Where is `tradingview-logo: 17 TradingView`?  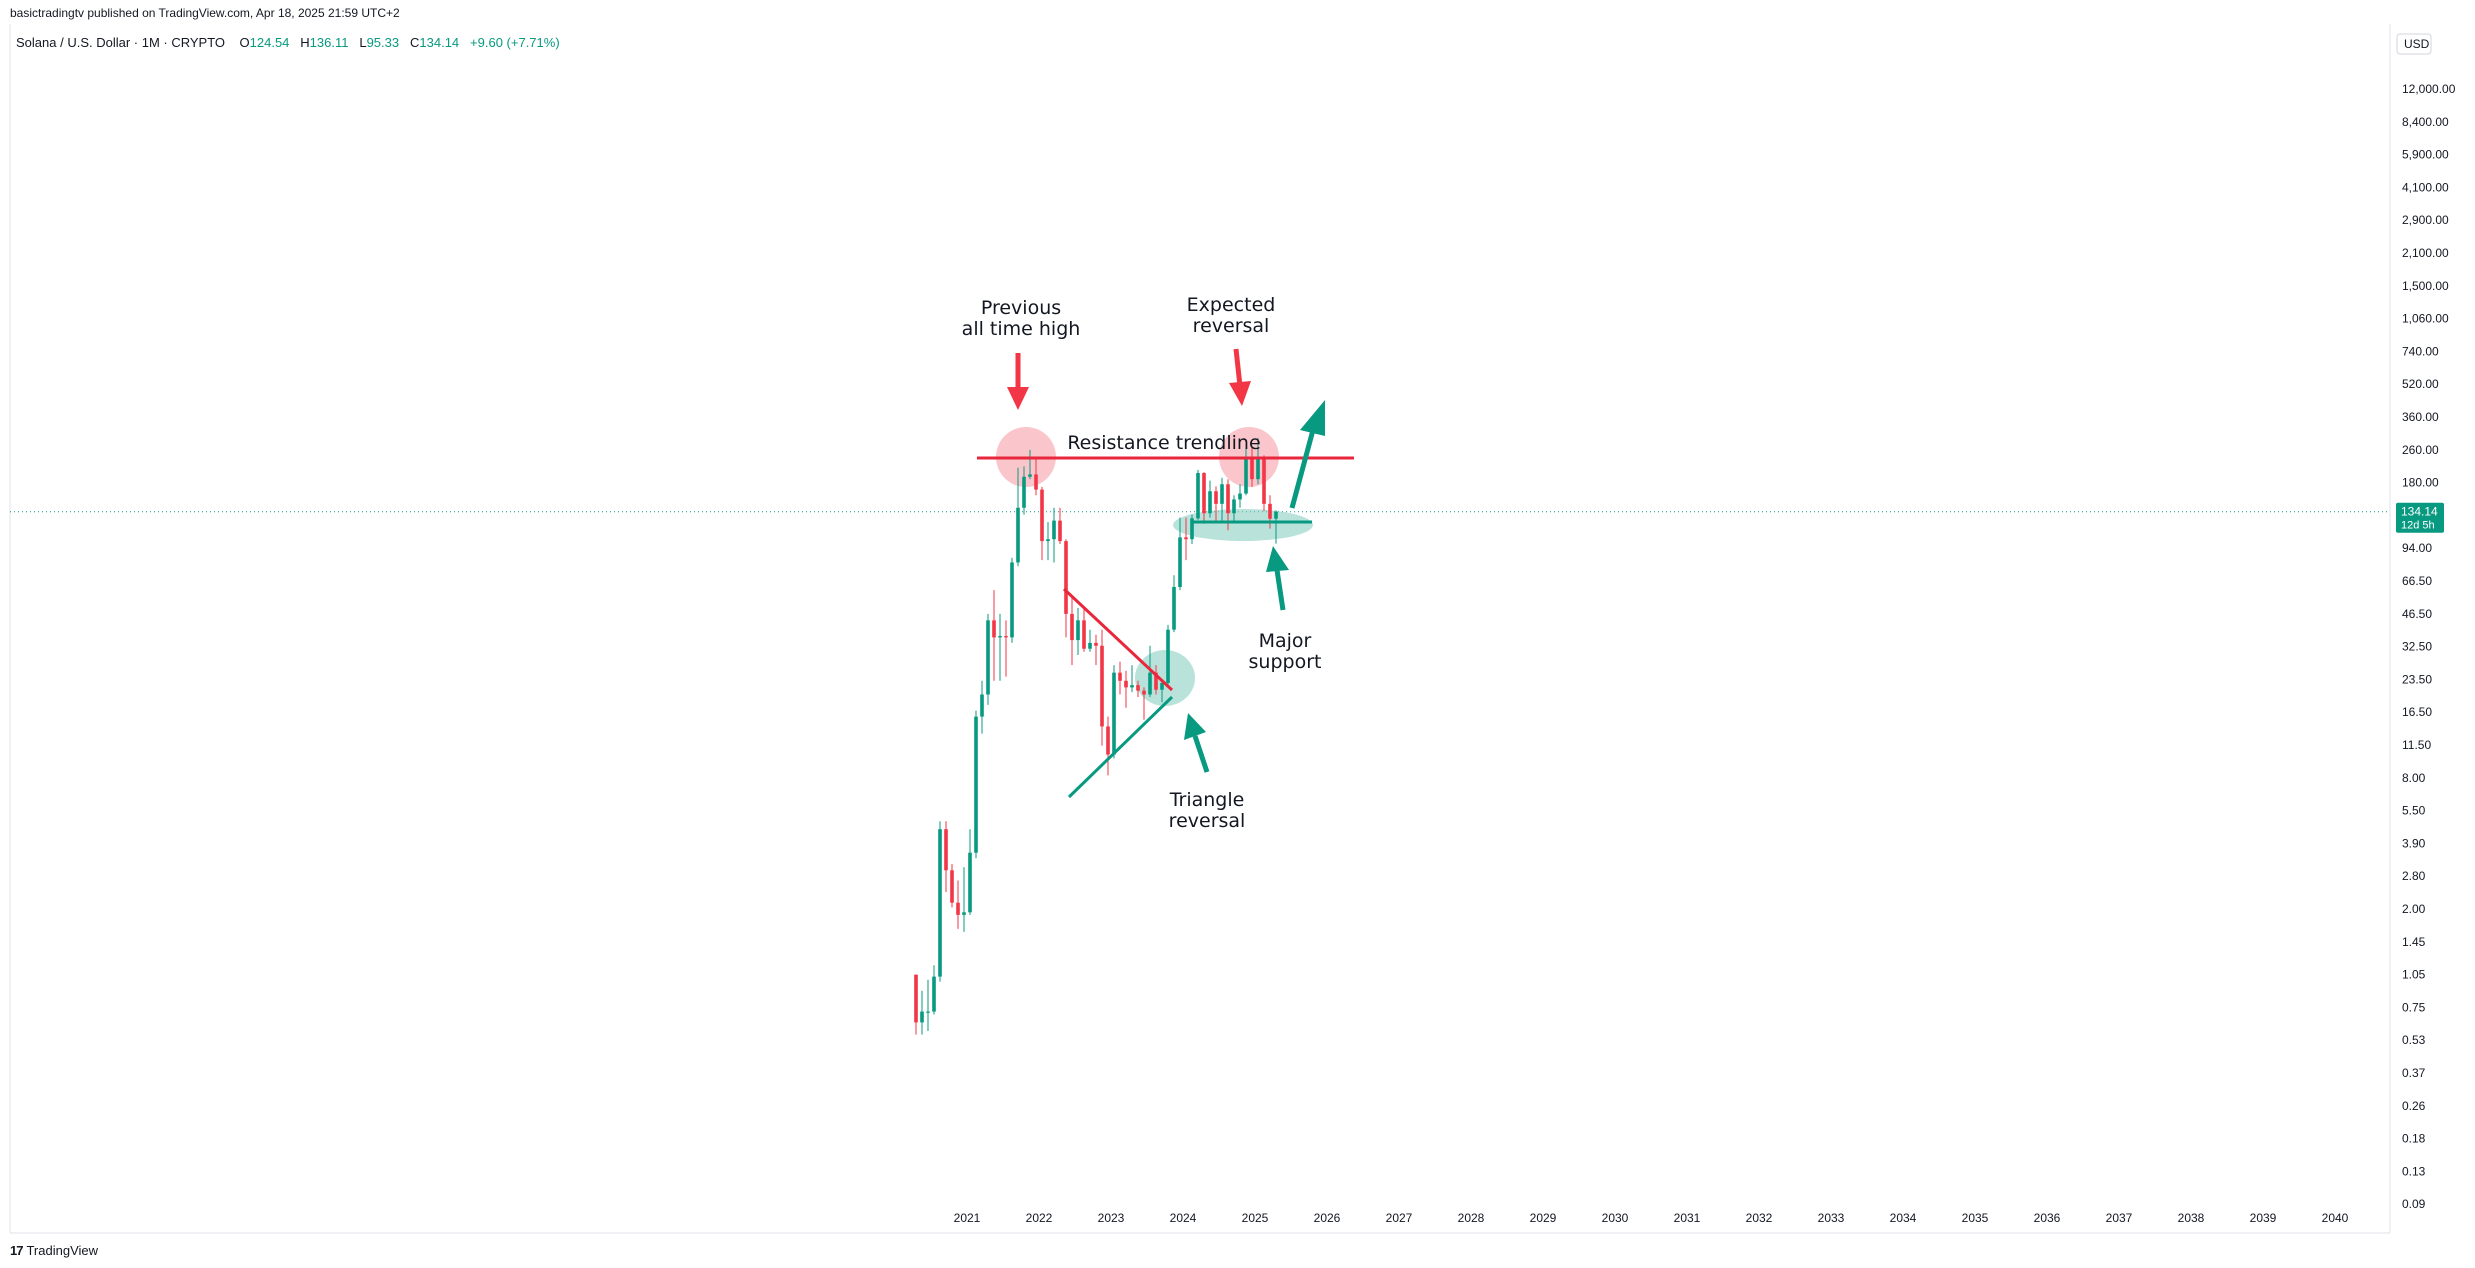 tradingview-logo: 17 TradingView is located at coordinates (54, 1250).